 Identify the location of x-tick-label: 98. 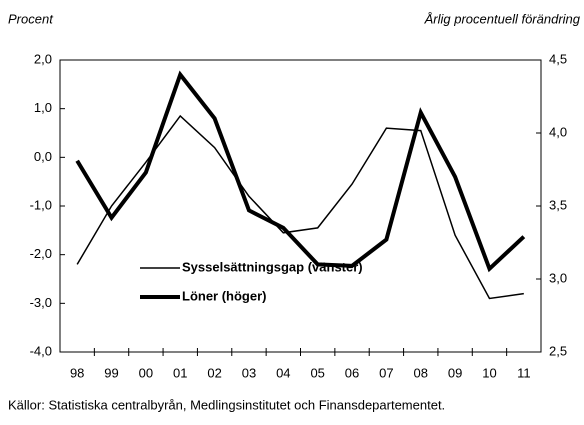
(77, 372).